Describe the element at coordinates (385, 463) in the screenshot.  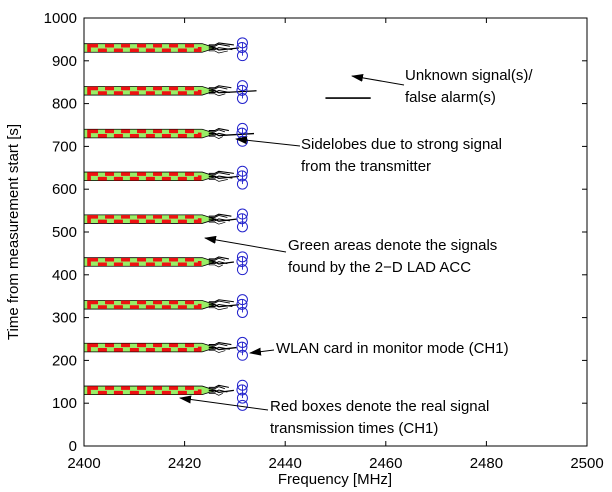
I see `x-tick-label: 2460` at that location.